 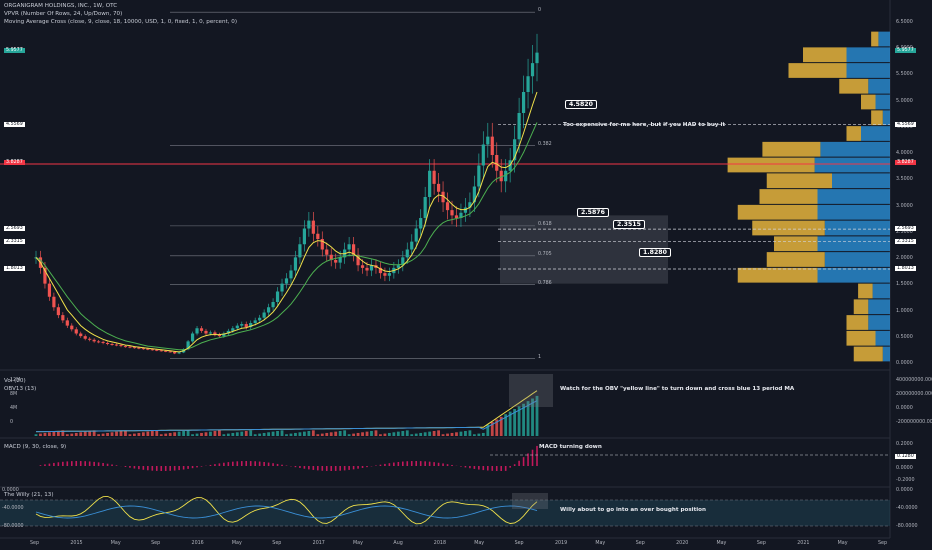 I want to click on vol-label: Vol (20), so click(x=15, y=381).